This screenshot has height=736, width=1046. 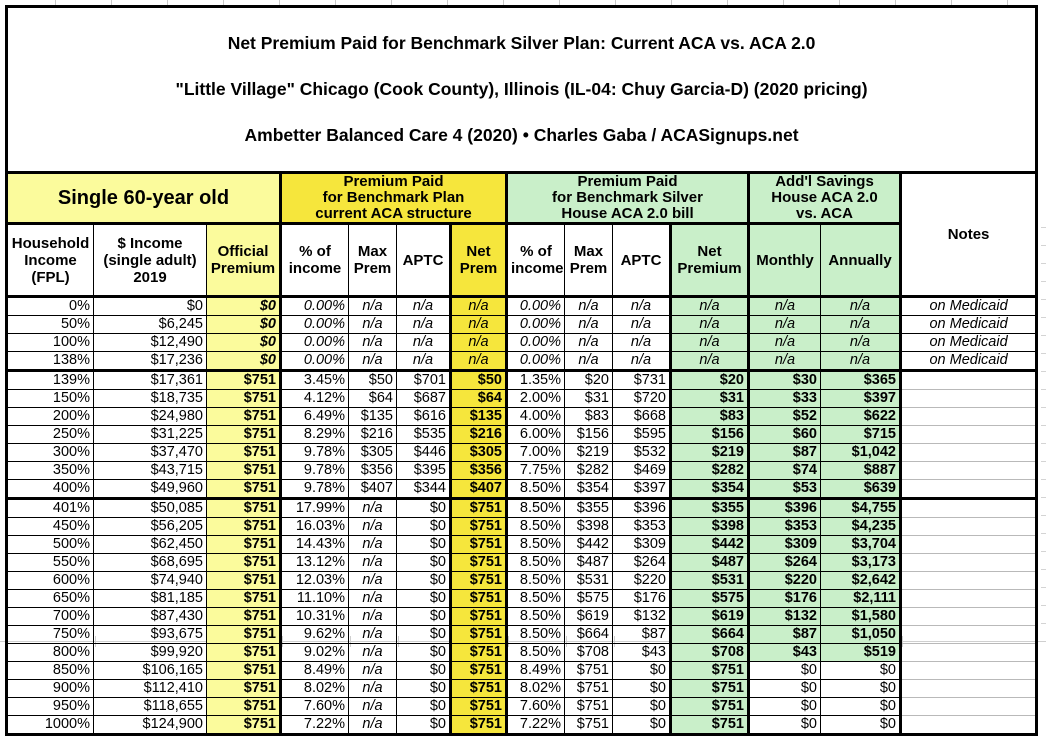 What do you see at coordinates (588, 508) in the screenshot?
I see `cell-aca2-max-prem: $355` at bounding box center [588, 508].